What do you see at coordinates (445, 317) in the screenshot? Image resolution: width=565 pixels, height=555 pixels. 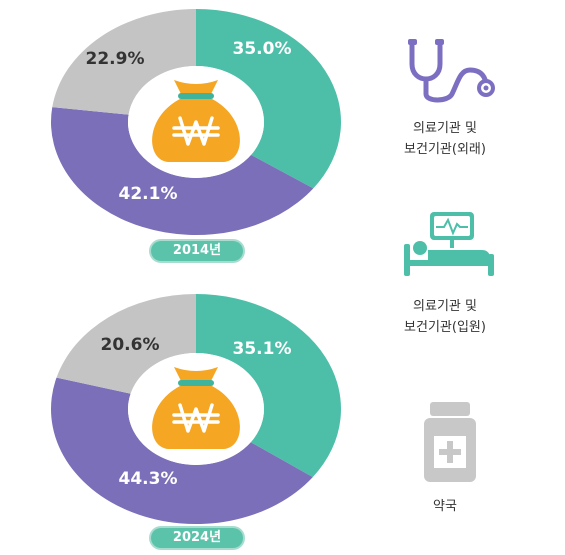 I see `legend-label-inpatient: 의료기관 및 보건기관(입원)` at bounding box center [445, 317].